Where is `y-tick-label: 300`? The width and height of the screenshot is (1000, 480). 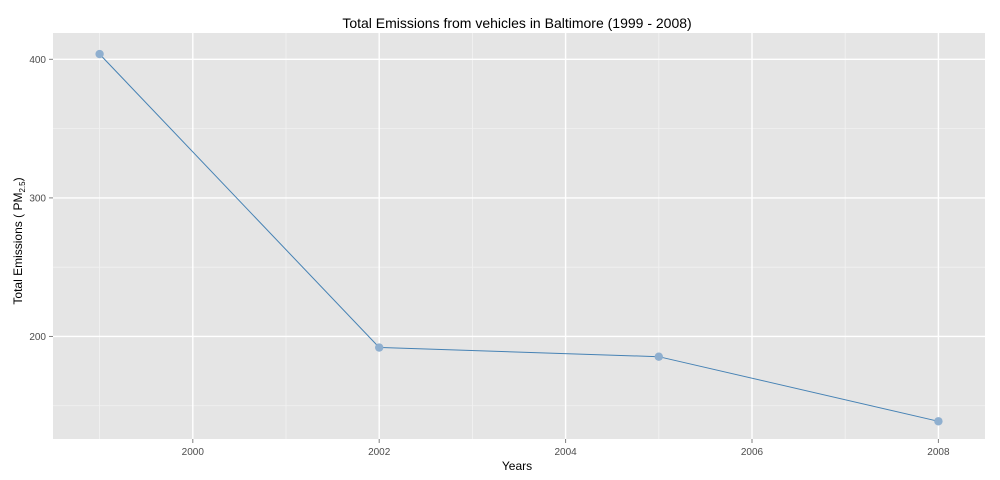 y-tick-label: 300 is located at coordinates (37, 198).